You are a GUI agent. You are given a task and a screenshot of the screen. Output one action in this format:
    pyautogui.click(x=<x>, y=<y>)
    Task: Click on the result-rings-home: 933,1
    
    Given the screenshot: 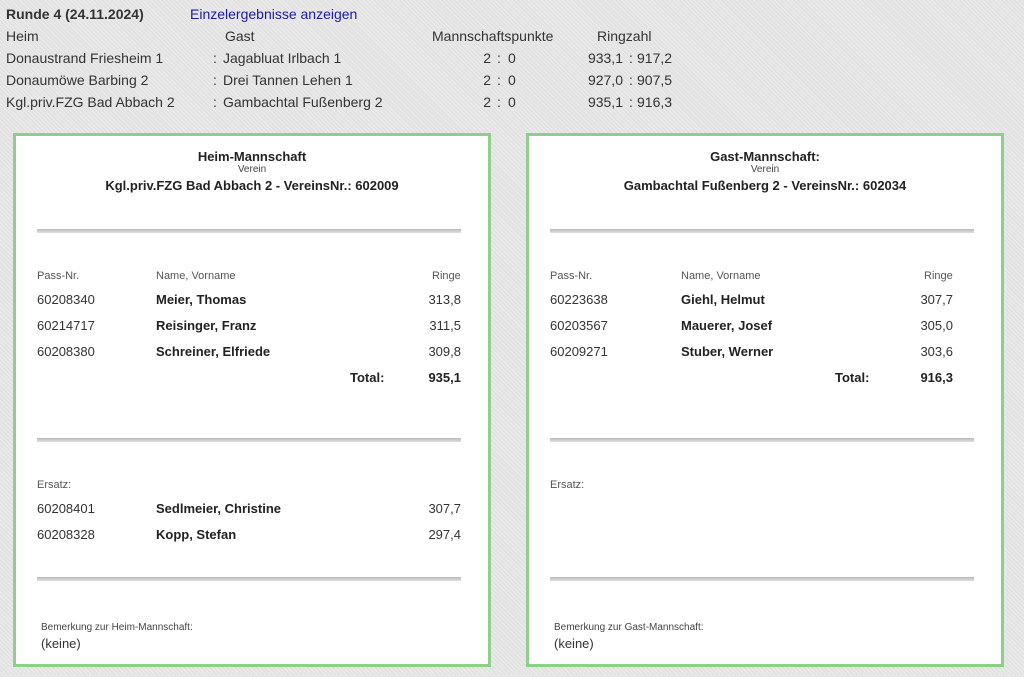 What is the action you would take?
    pyautogui.click(x=605, y=58)
    